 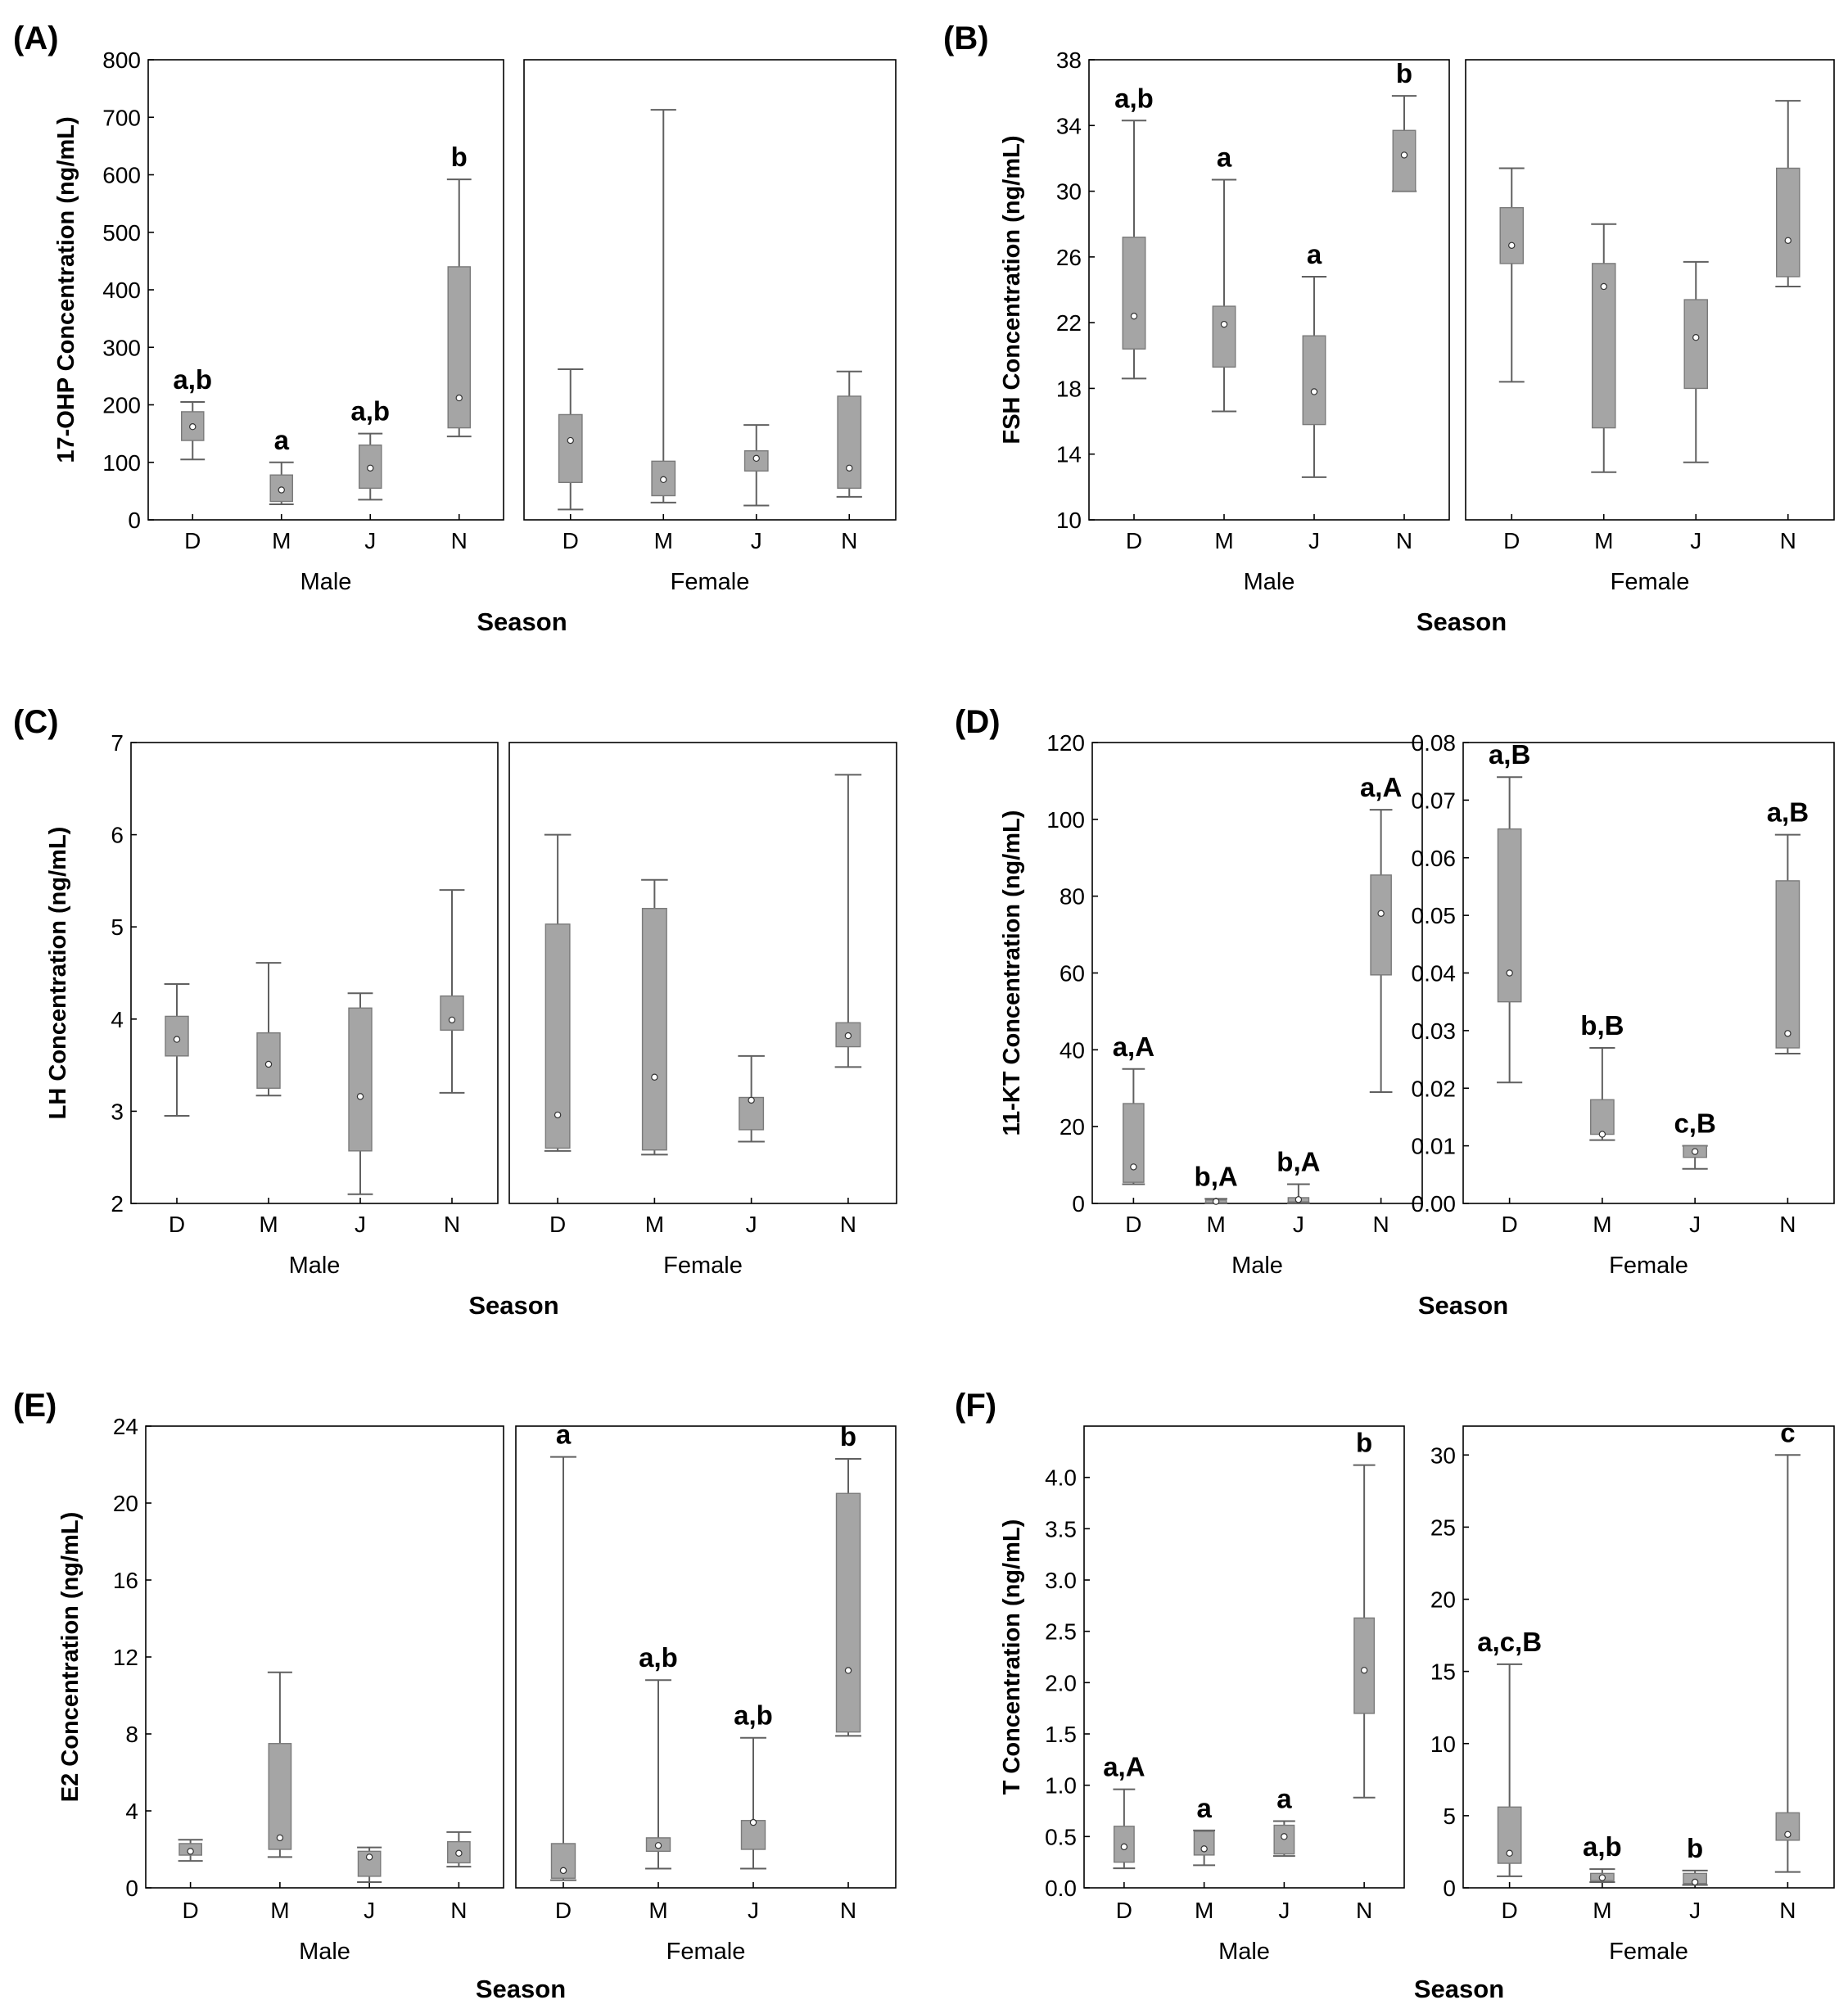 I want to click on y-tick-label: 400, so click(x=122, y=291).